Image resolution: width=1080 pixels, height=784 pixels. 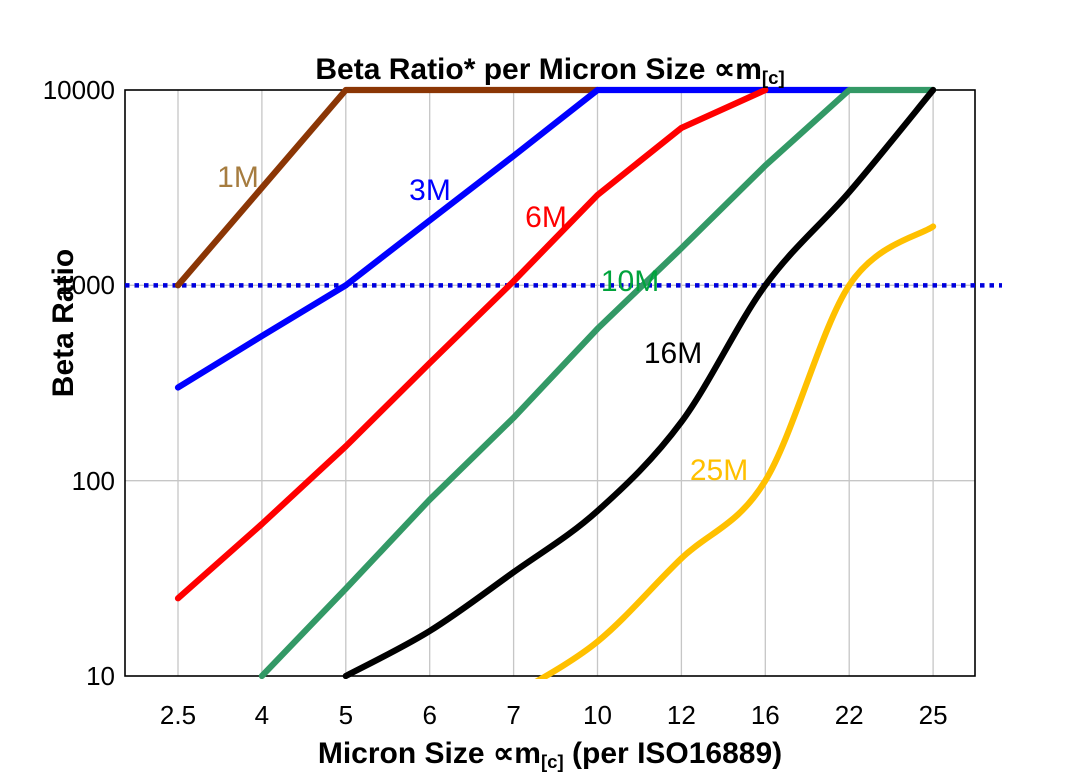 I want to click on y-axis-title: Beta Ratio, so click(x=63, y=323).